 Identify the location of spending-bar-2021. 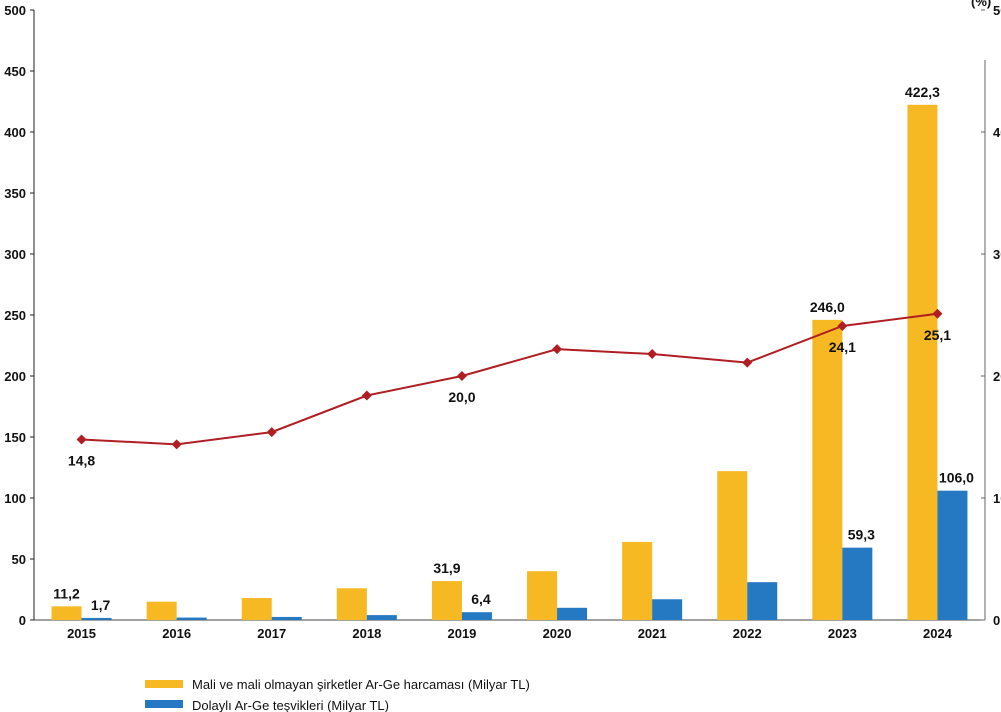
(637, 580).